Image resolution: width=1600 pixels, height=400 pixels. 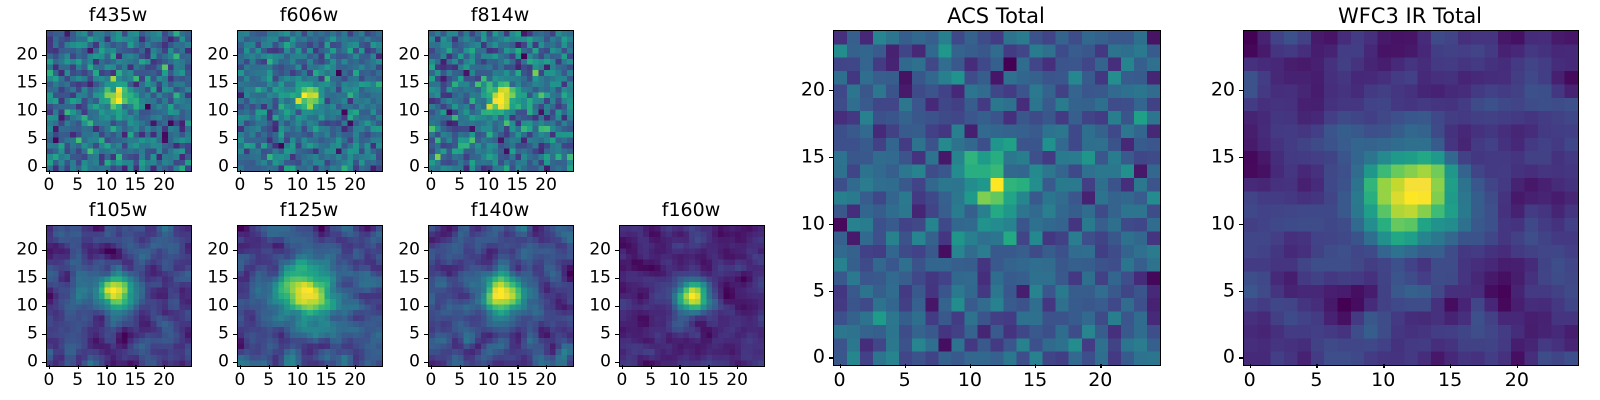 I want to click on x-tick-label-f140w-15: 15, so click(x=517, y=380).